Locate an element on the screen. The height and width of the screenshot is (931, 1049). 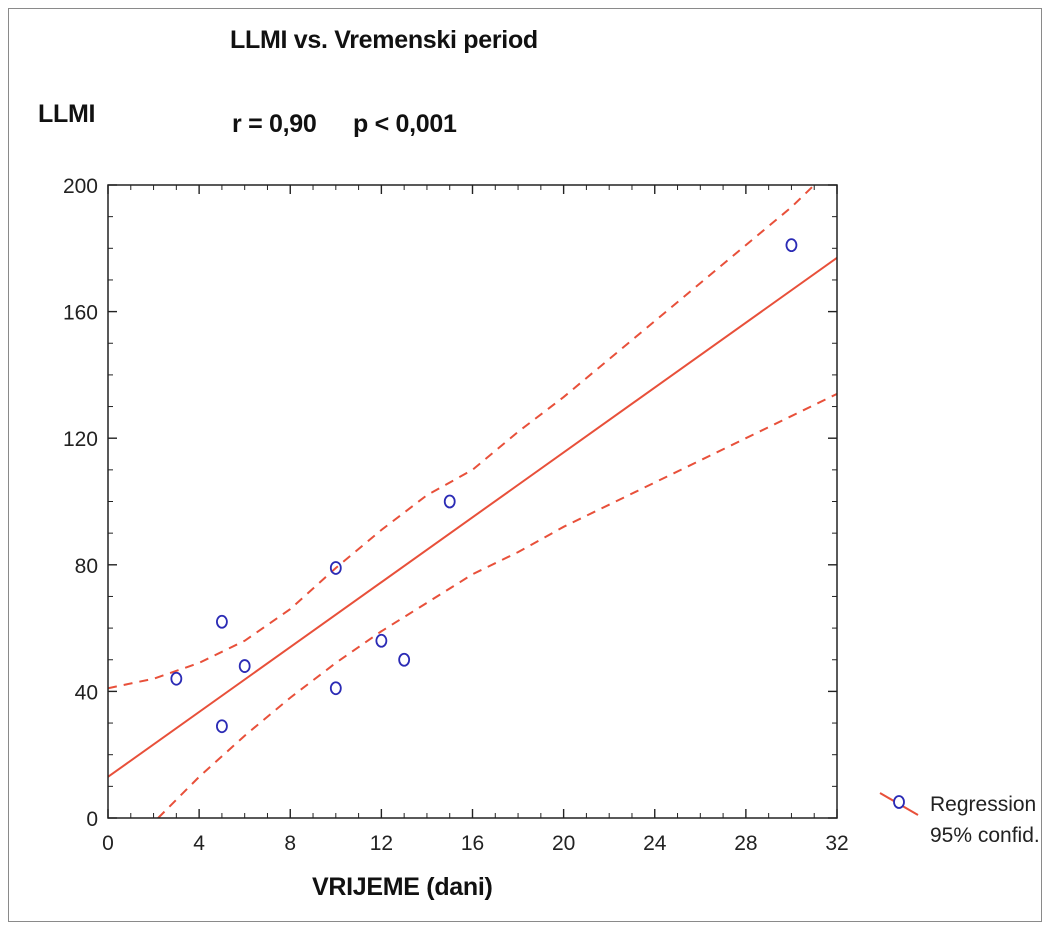
x-tick-label: 4 is located at coordinates (199, 843).